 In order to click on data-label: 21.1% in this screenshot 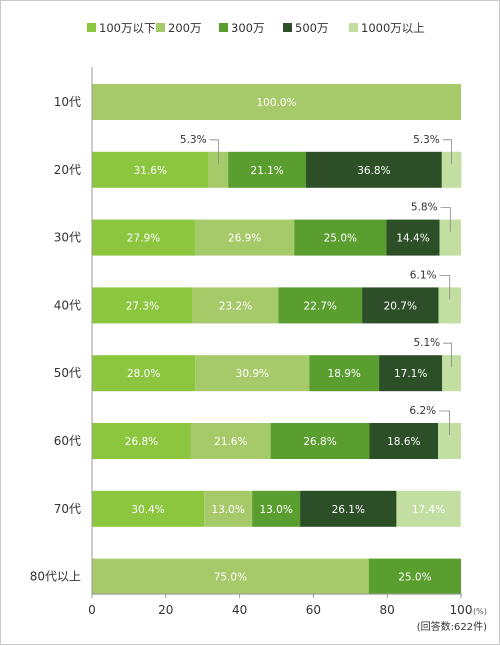, I will do `click(266, 171)`.